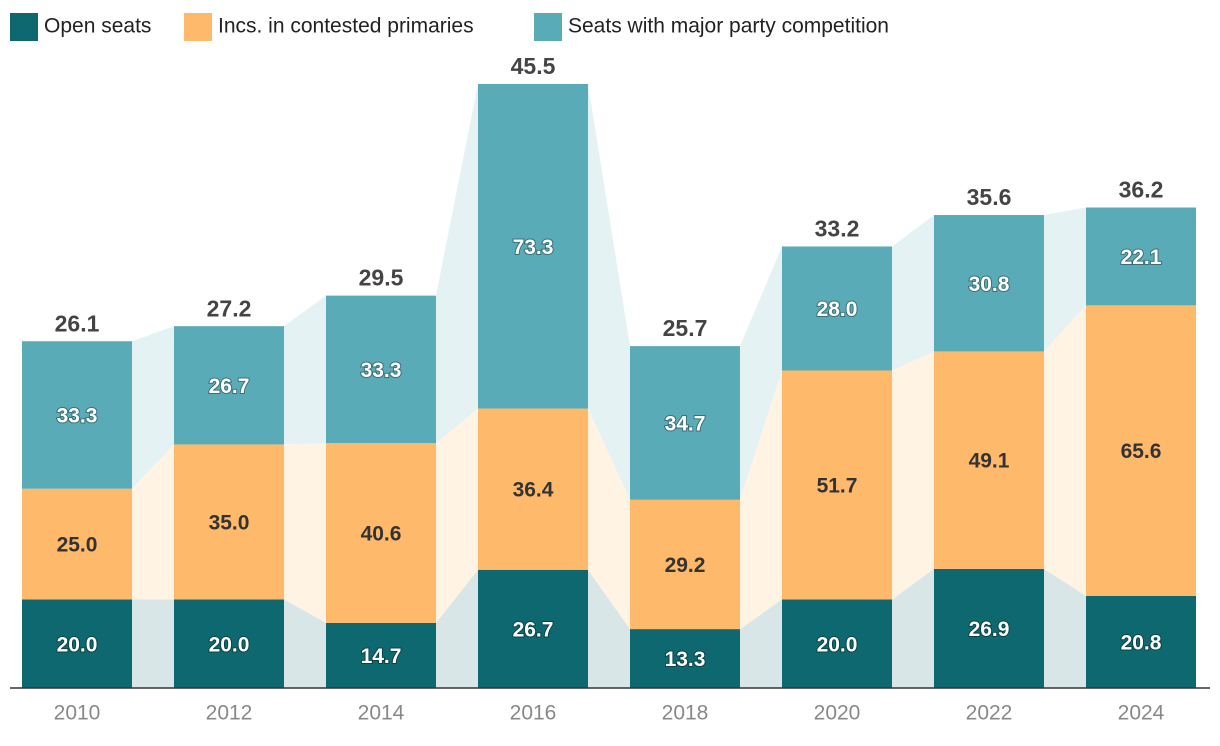 This screenshot has width=1220, height=746. Describe the element at coordinates (97, 26) in the screenshot. I see `legend-label: Open seats` at that location.